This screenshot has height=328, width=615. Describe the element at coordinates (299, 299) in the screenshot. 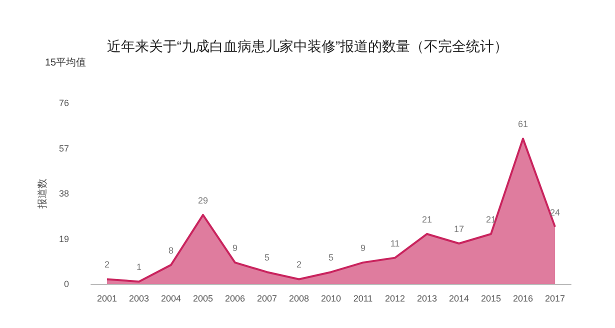

I see `x-tick-label: 2008` at that location.